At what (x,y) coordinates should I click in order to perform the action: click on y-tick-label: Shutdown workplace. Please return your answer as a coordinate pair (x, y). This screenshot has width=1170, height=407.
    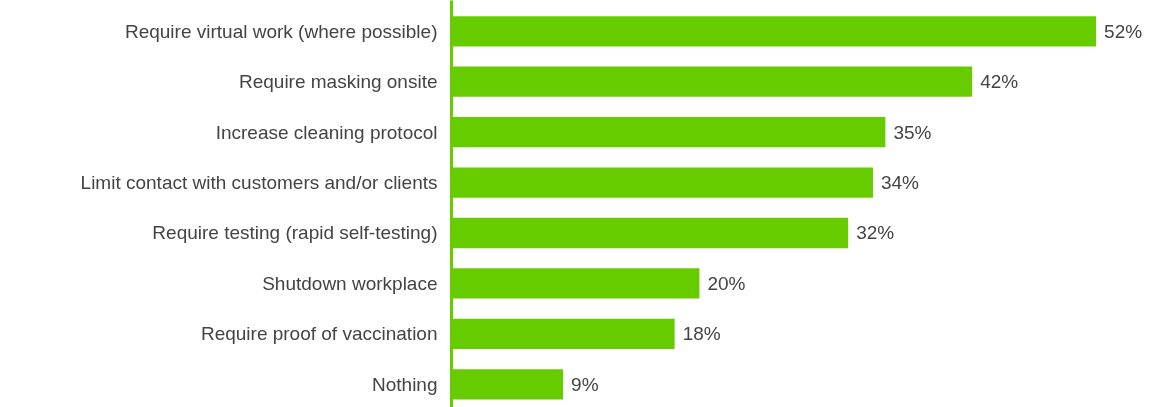
    Looking at the image, I should click on (350, 283).